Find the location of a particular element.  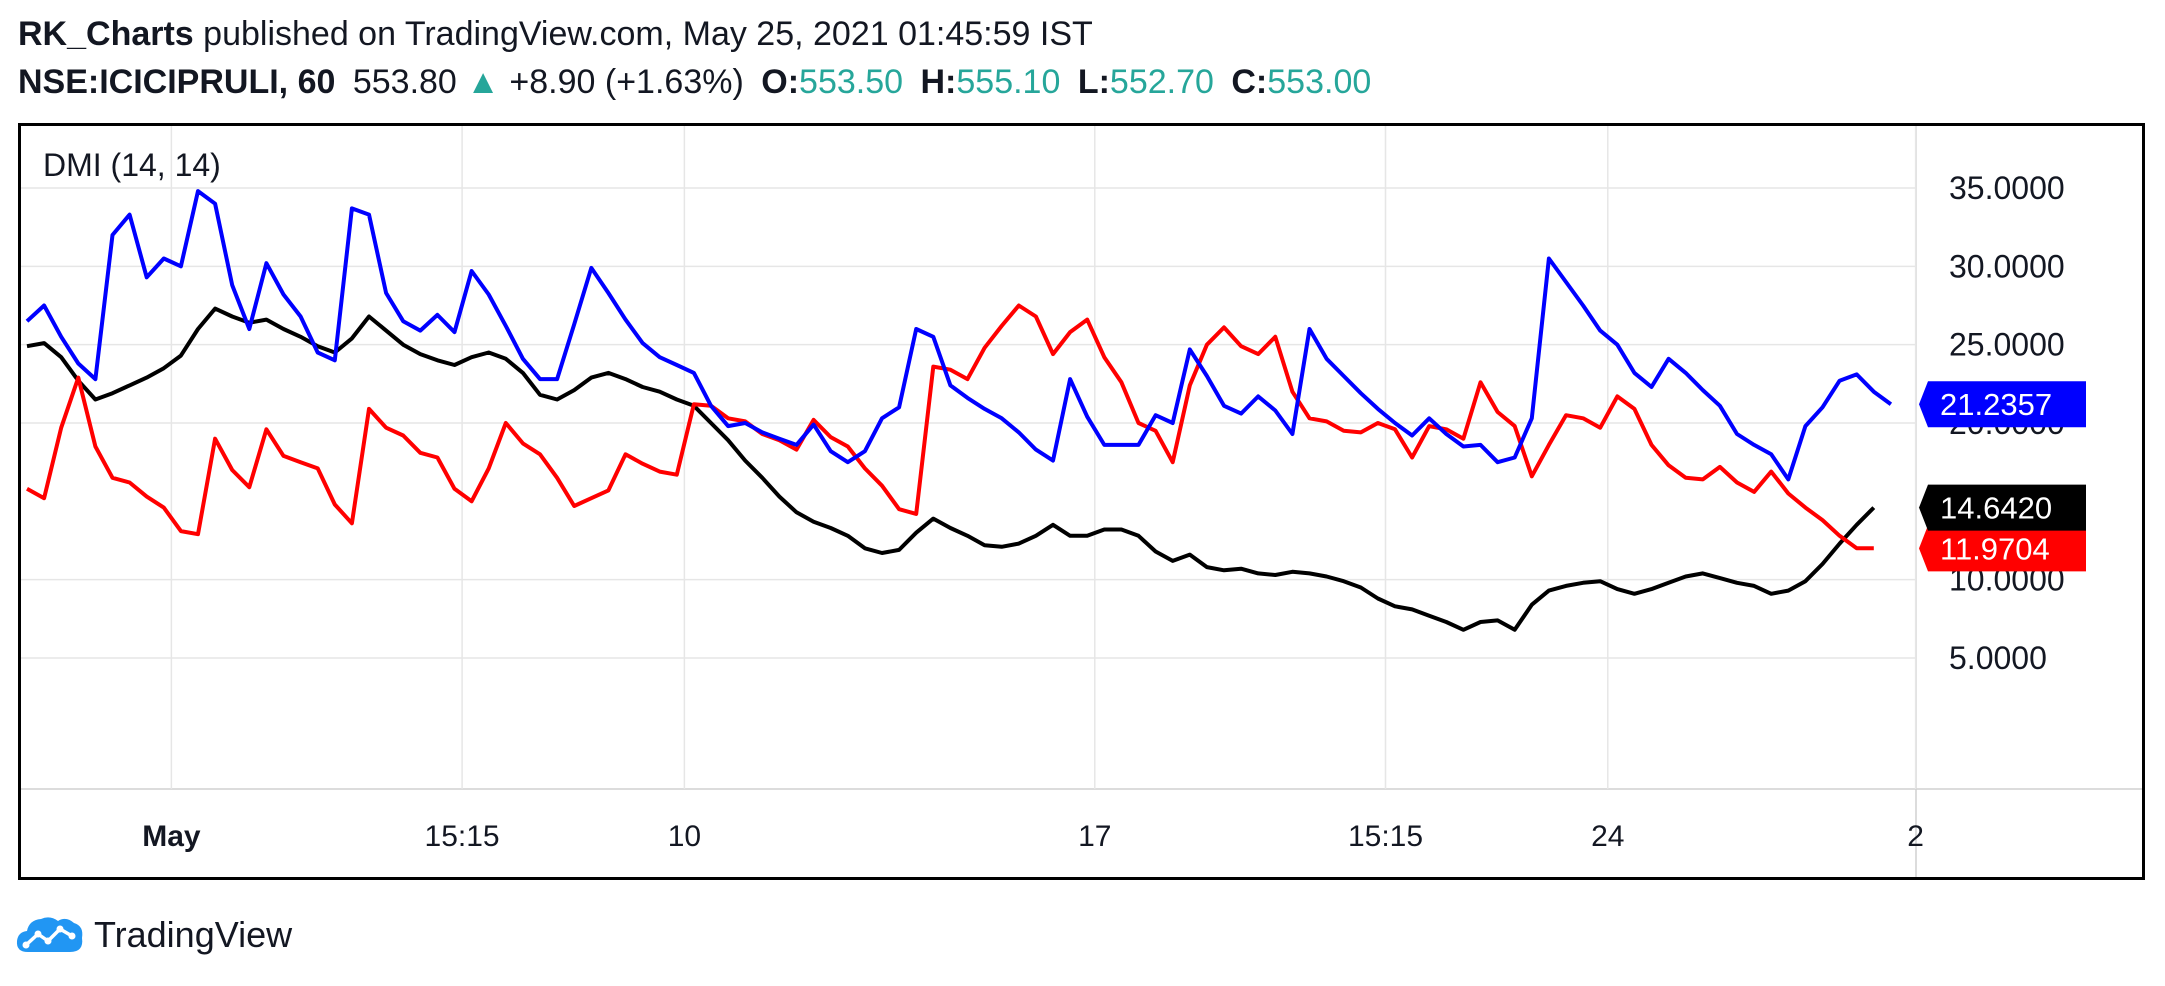

last-value-label: 21.2357 is located at coordinates (1996, 404).